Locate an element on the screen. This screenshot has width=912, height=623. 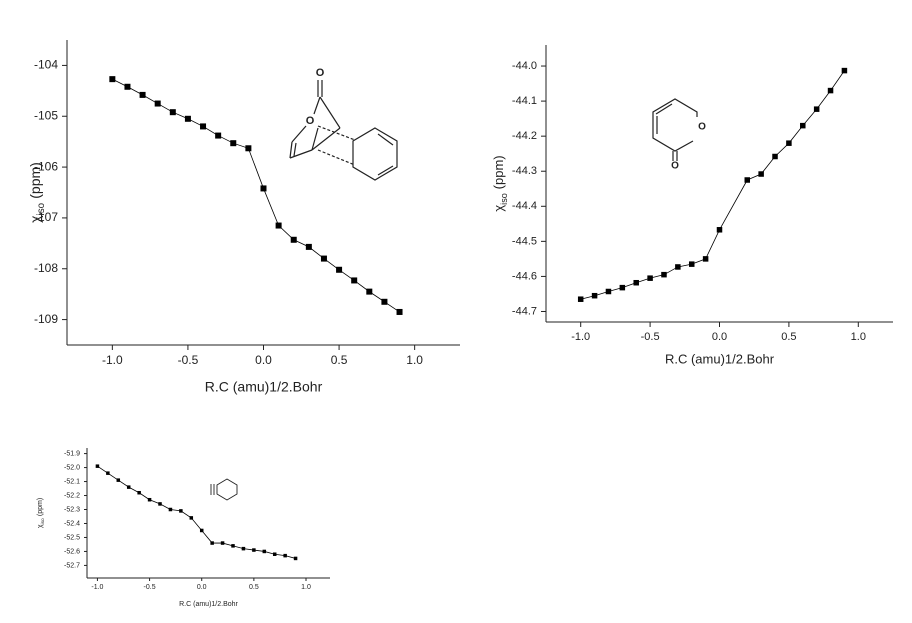
y-tick-label: -52.7 is located at coordinates (72, 565).